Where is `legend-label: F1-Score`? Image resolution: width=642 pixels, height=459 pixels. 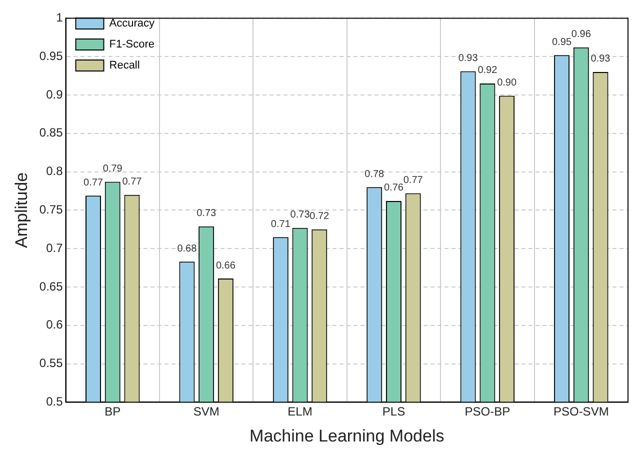 legend-label: F1-Score is located at coordinates (132, 44).